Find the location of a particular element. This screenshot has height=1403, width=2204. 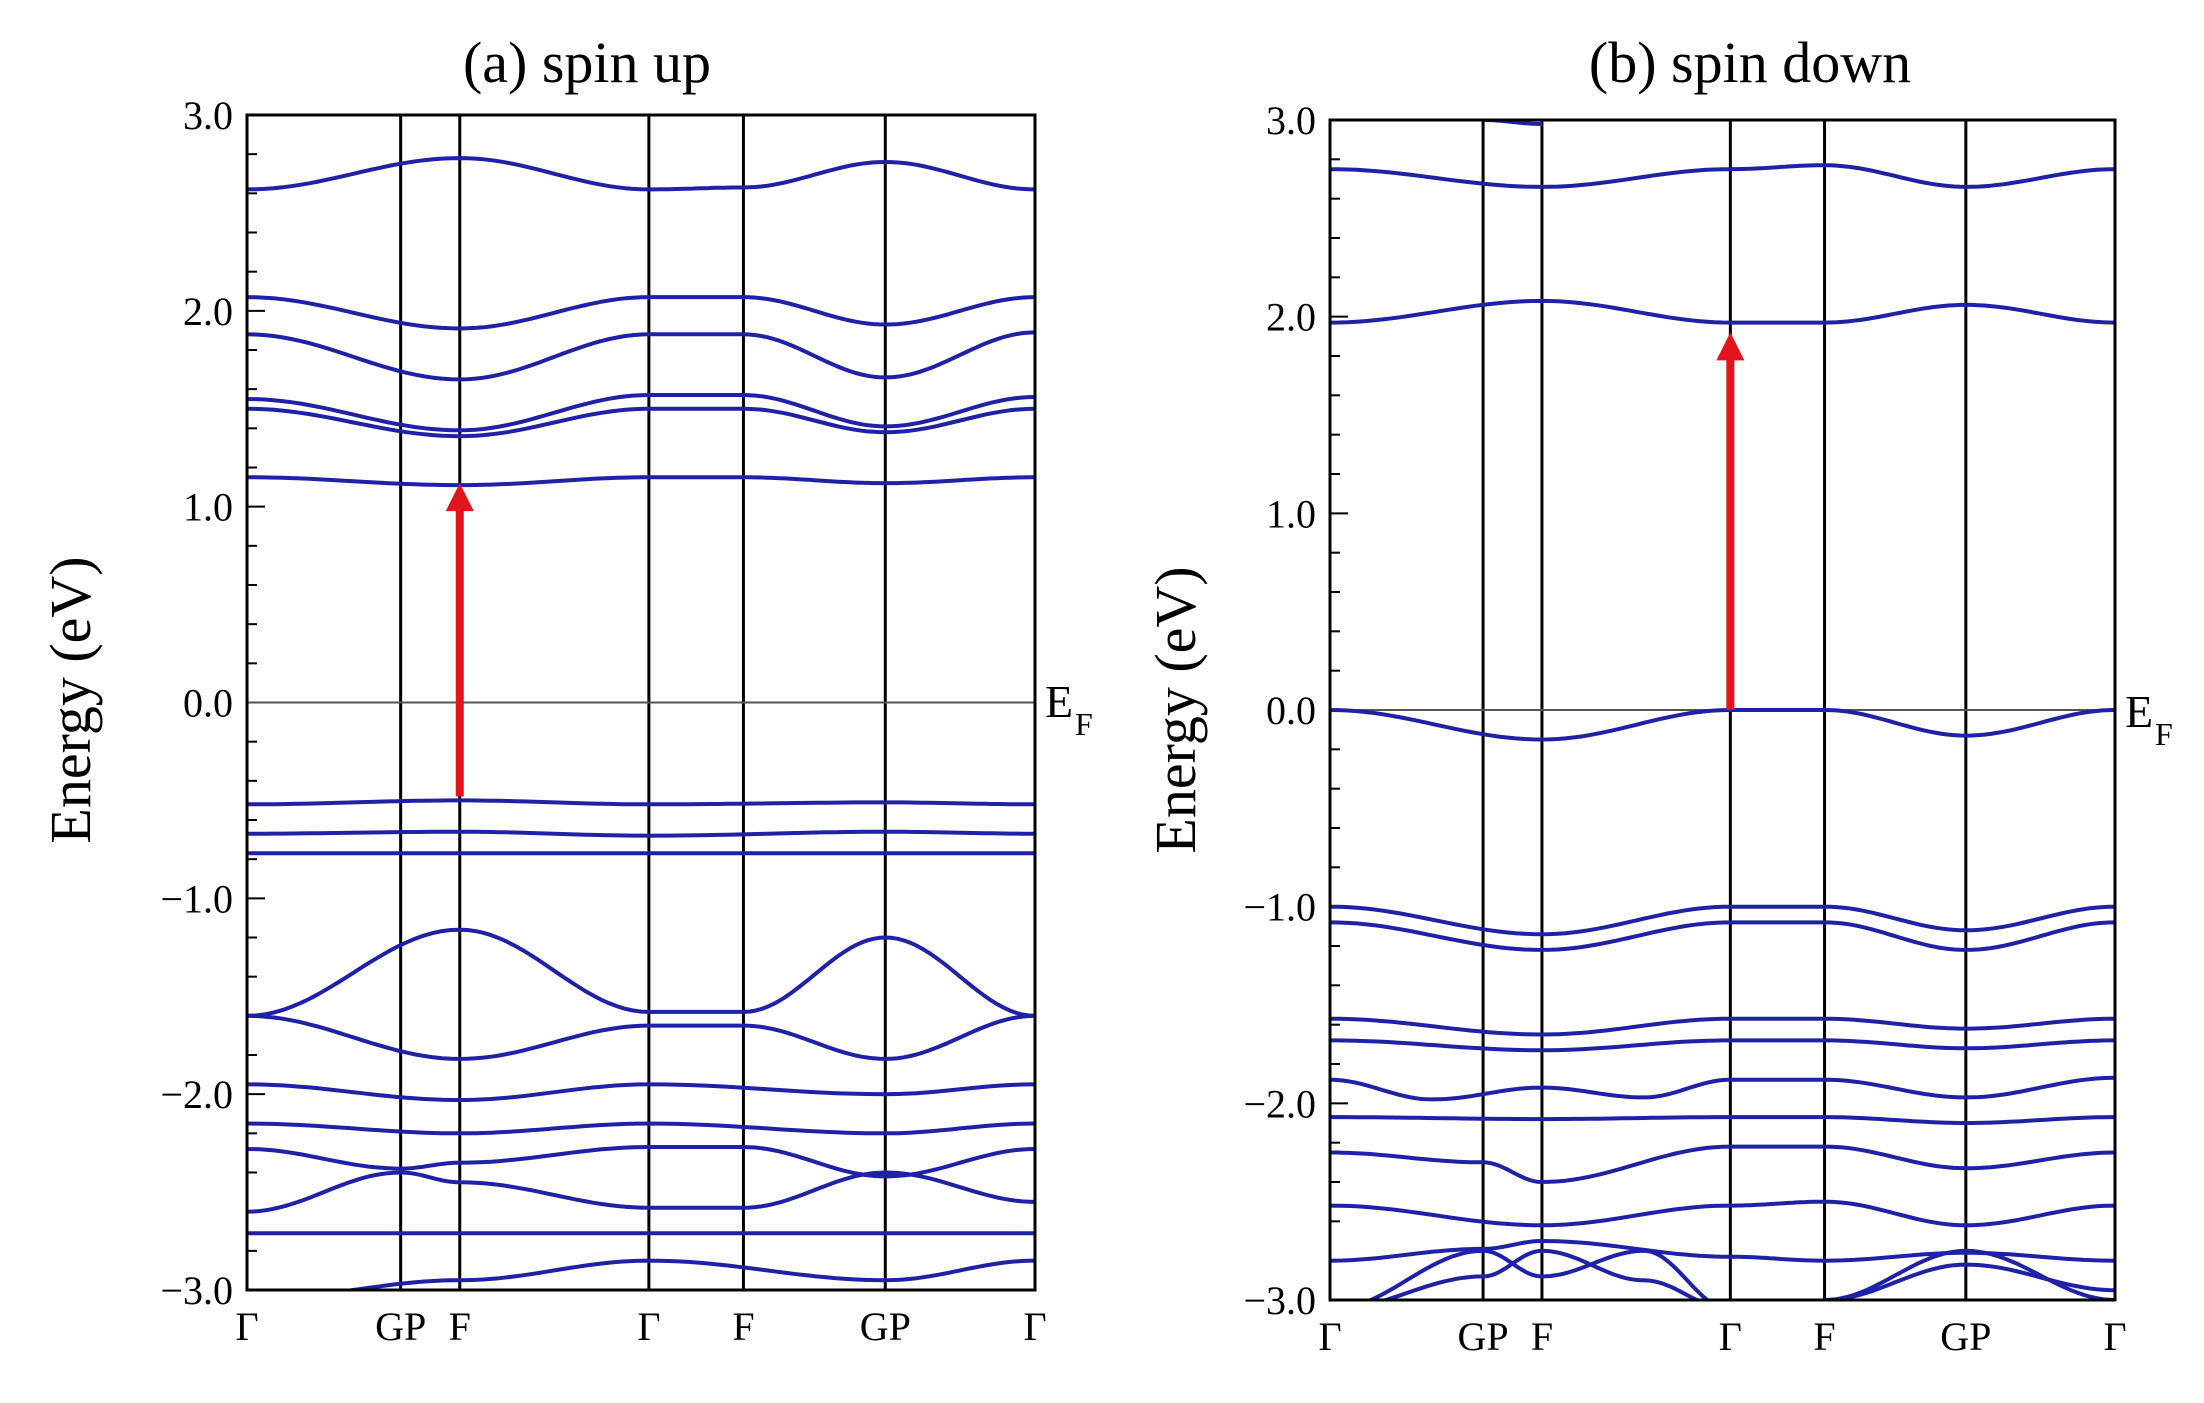

band-b17 is located at coordinates (641, 174).